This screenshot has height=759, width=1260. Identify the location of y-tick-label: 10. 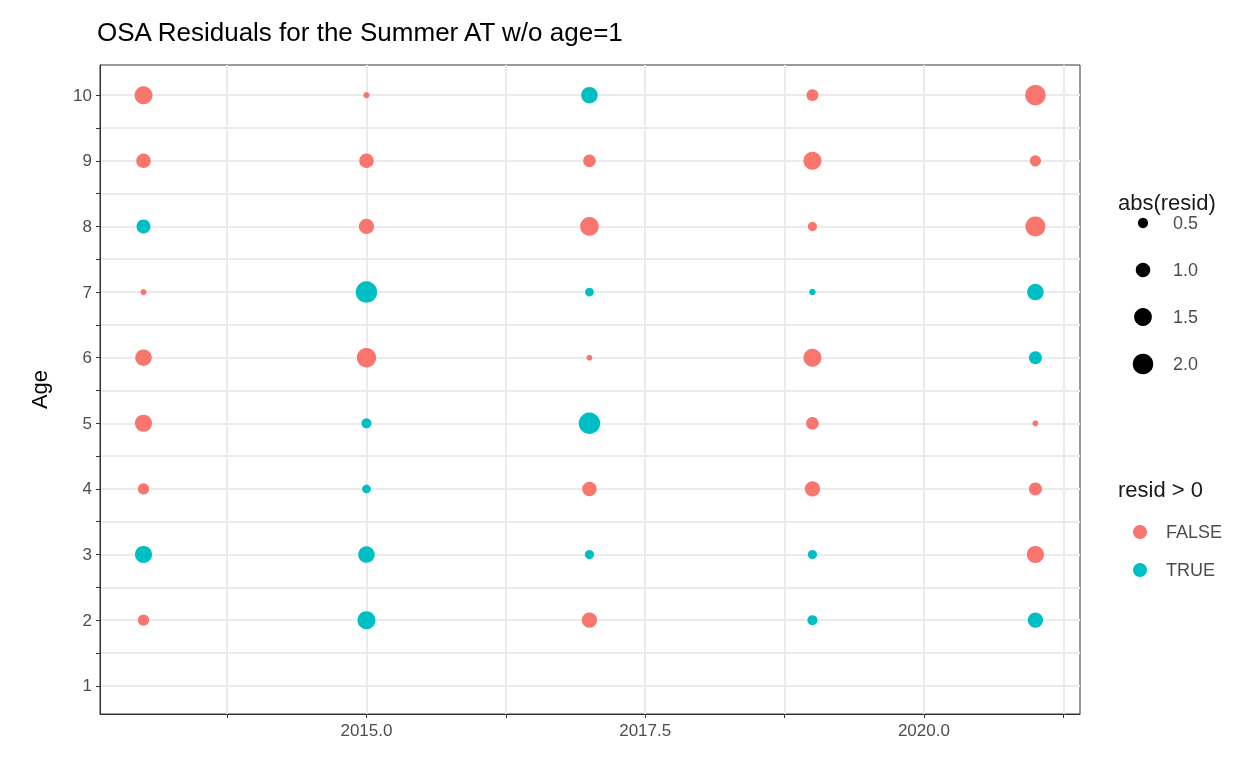
(82, 95).